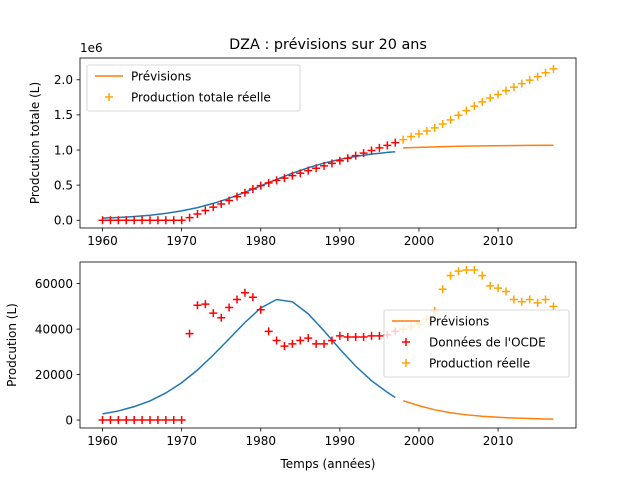  What do you see at coordinates (161, 77) in the screenshot?
I see `chart-top-legend-forecast-label: Prévisions` at bounding box center [161, 77].